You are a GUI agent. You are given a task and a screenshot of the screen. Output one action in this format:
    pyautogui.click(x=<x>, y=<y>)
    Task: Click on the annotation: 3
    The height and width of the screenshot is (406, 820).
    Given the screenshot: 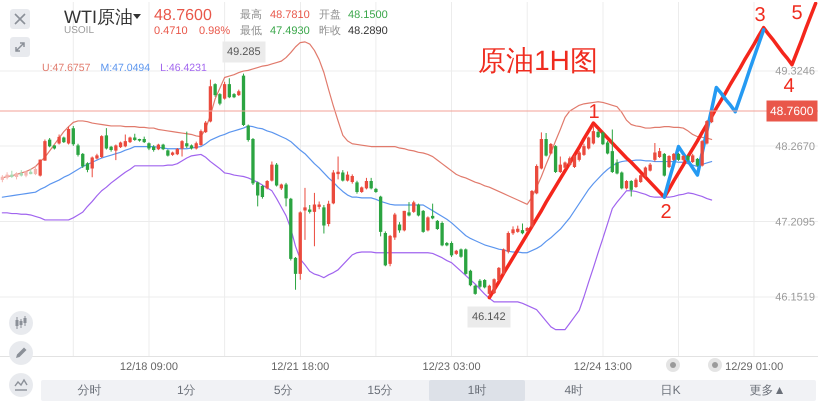 What is the action you would take?
    pyautogui.click(x=760, y=15)
    